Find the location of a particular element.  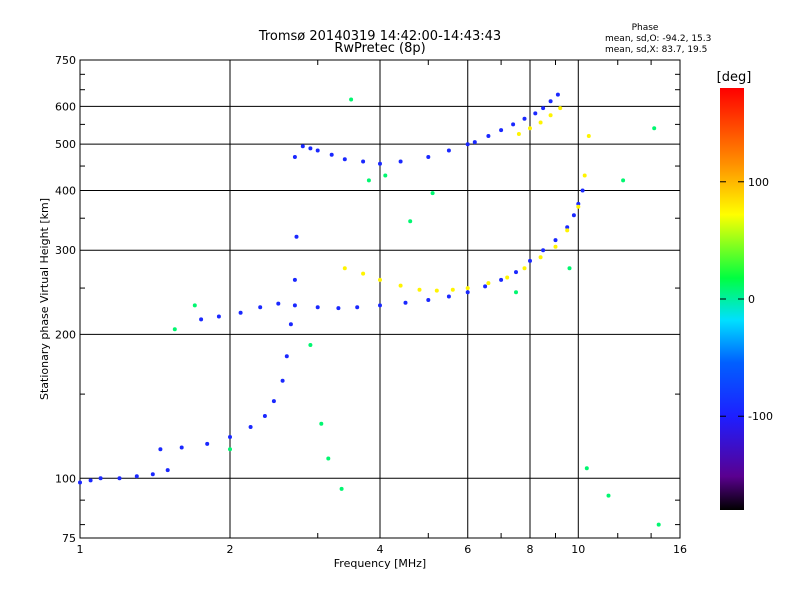

x-tick-label: 16 is located at coordinates (680, 549).